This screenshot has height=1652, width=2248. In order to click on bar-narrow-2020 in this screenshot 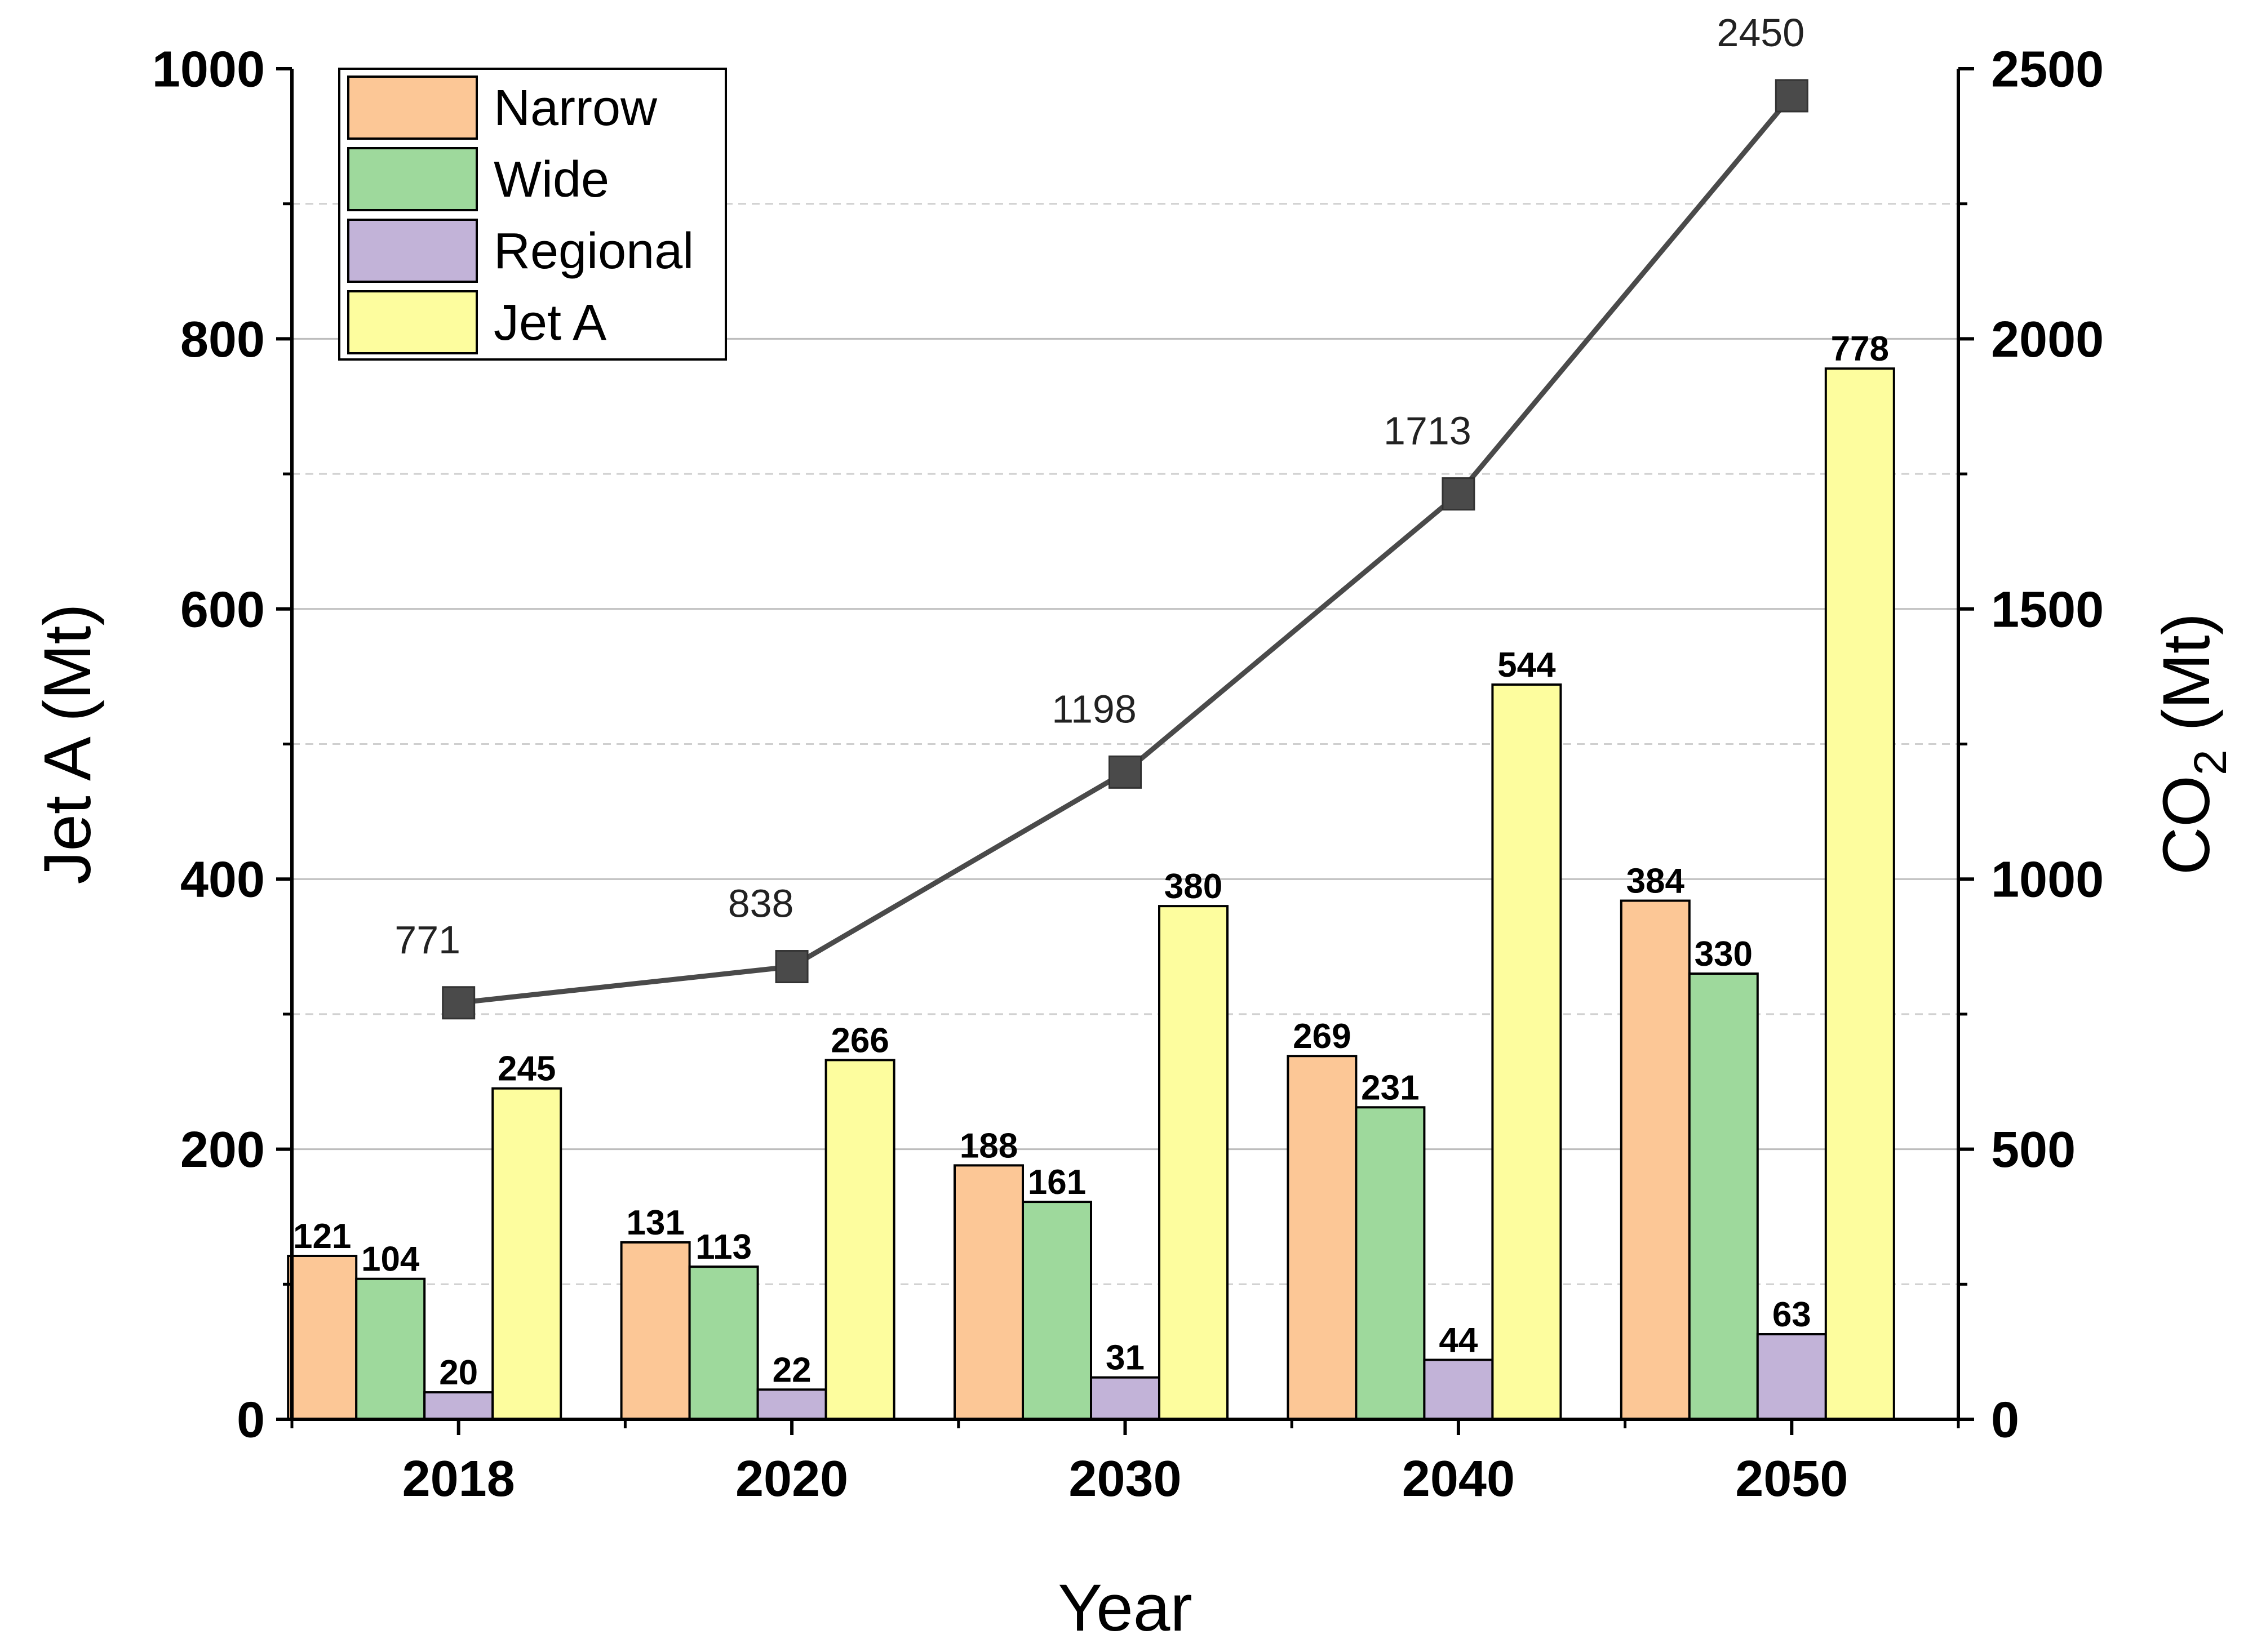, I will do `click(655, 1331)`.